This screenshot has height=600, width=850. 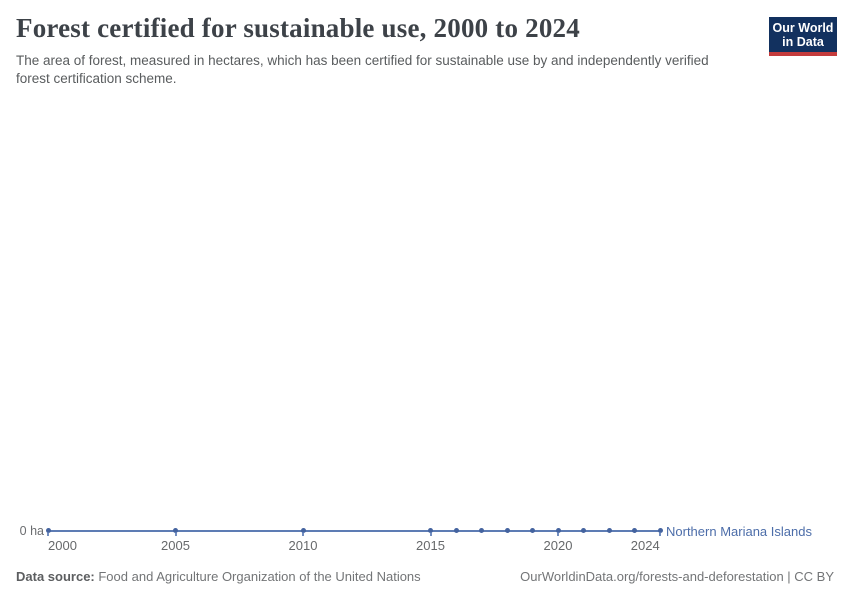 What do you see at coordinates (803, 27) in the screenshot?
I see `owid-logo-line1: Our World` at bounding box center [803, 27].